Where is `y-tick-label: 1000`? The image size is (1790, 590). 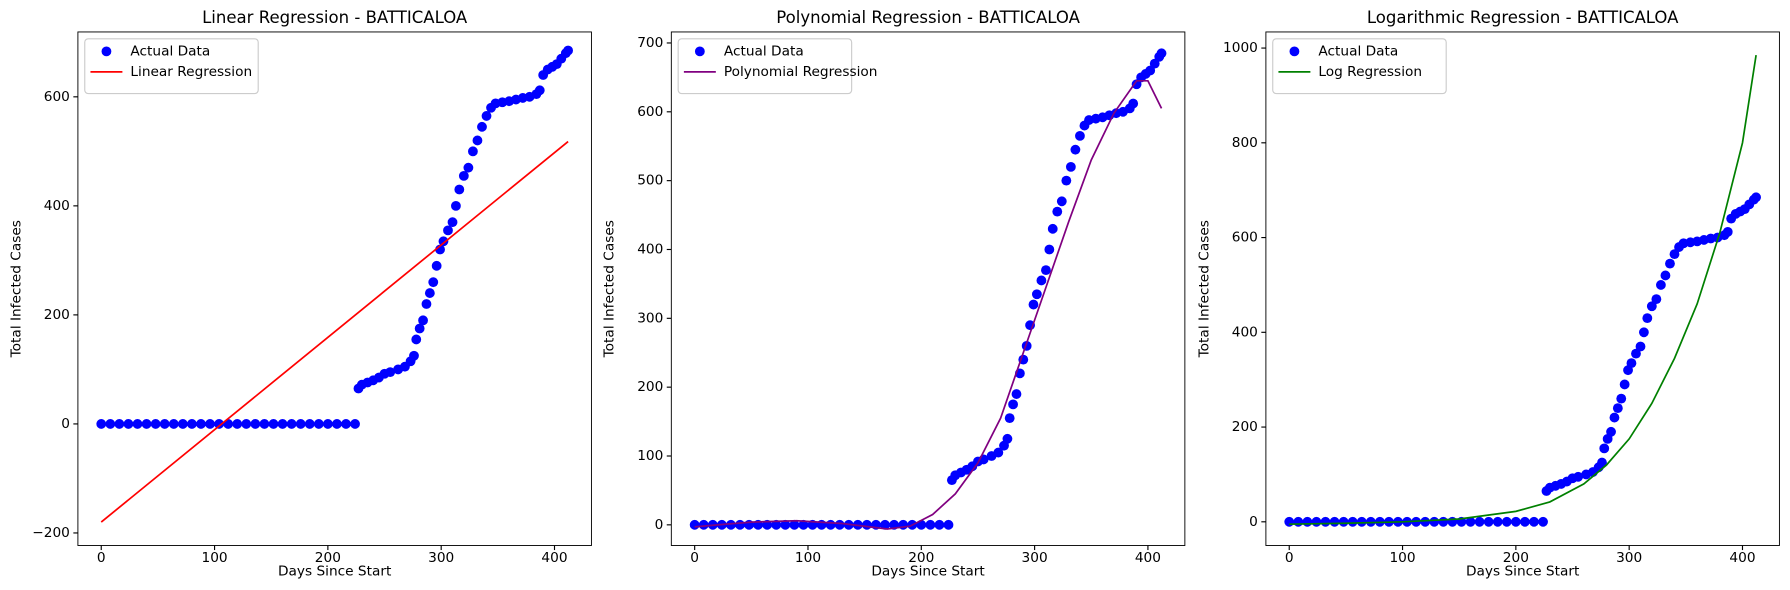
y-tick-label: 1000 is located at coordinates (1240, 48).